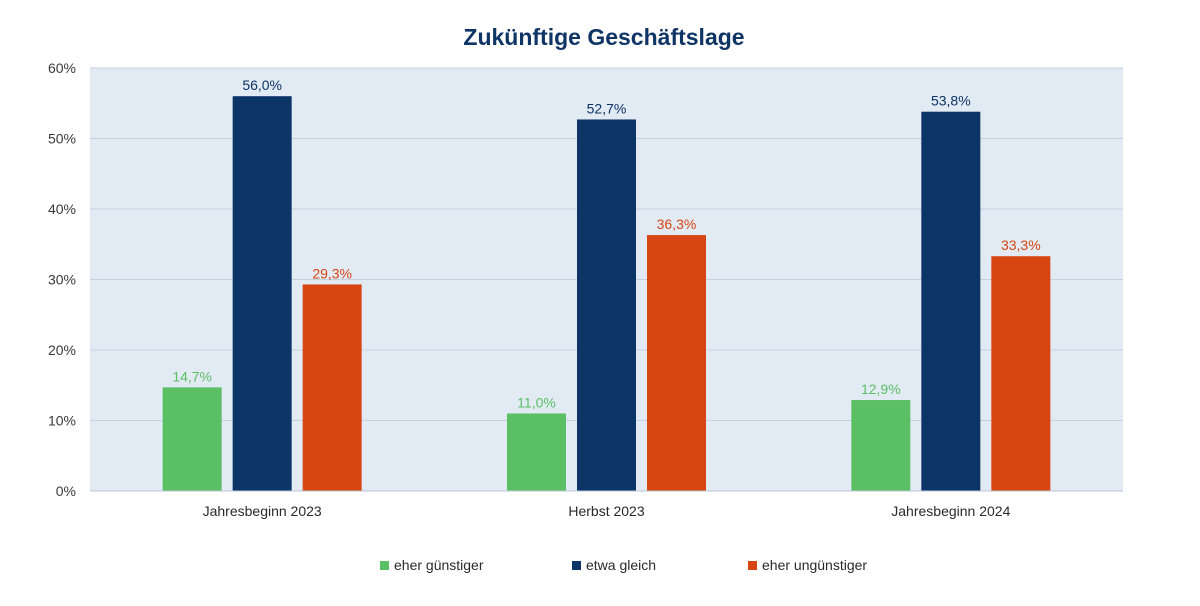 This screenshot has width=1200, height=606. What do you see at coordinates (62, 209) in the screenshot?
I see `y-tick-label: 40%` at bounding box center [62, 209].